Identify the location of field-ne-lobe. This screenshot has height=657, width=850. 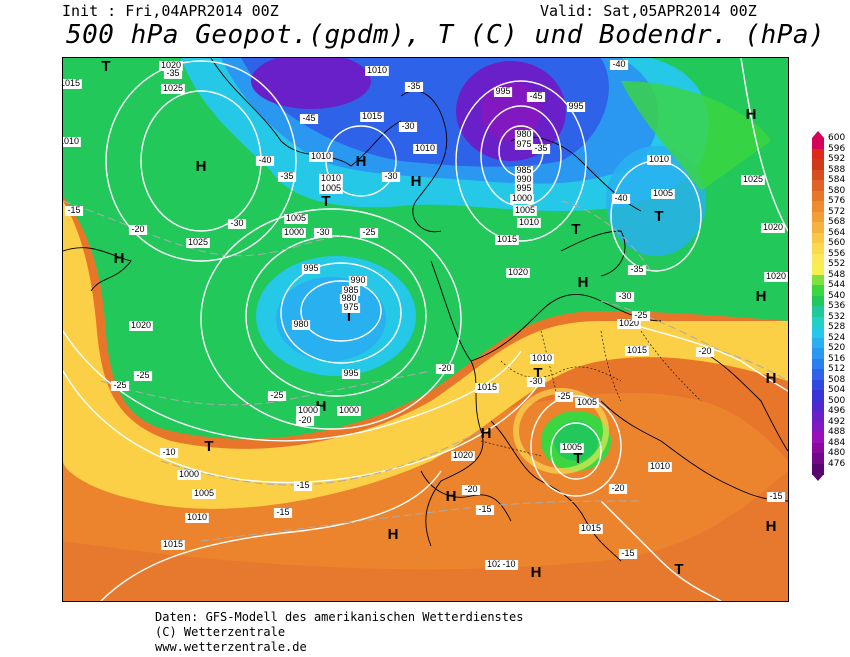
(656, 201).